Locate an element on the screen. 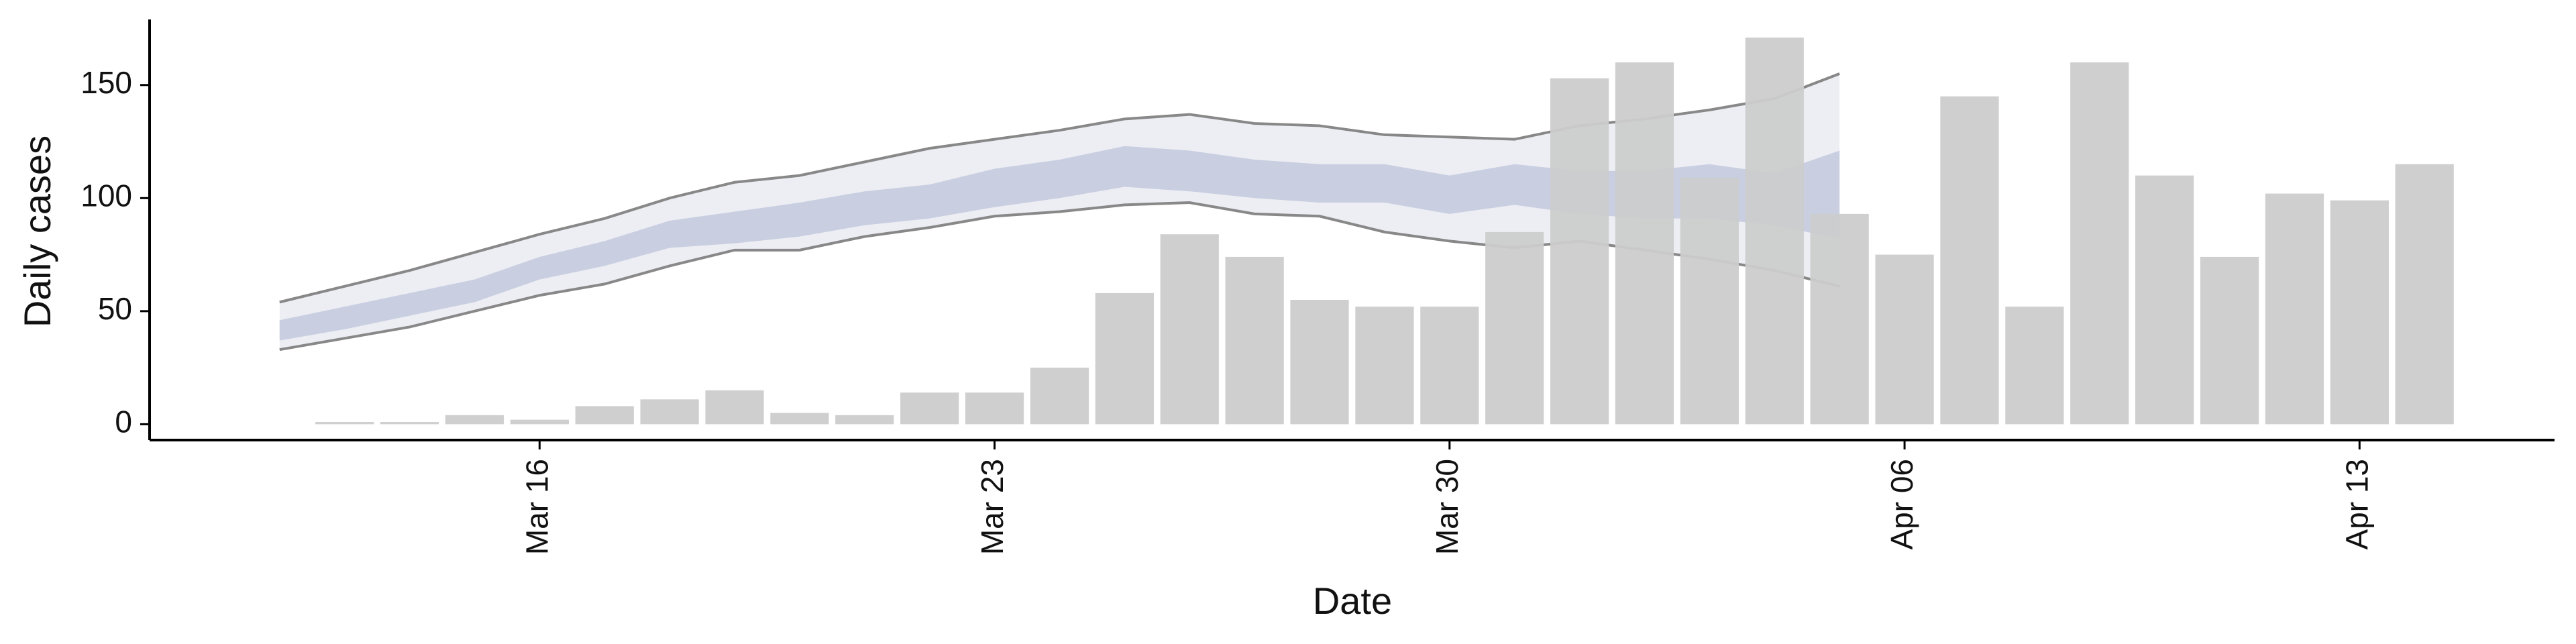  y-tick-label: 150 is located at coordinates (106, 82).